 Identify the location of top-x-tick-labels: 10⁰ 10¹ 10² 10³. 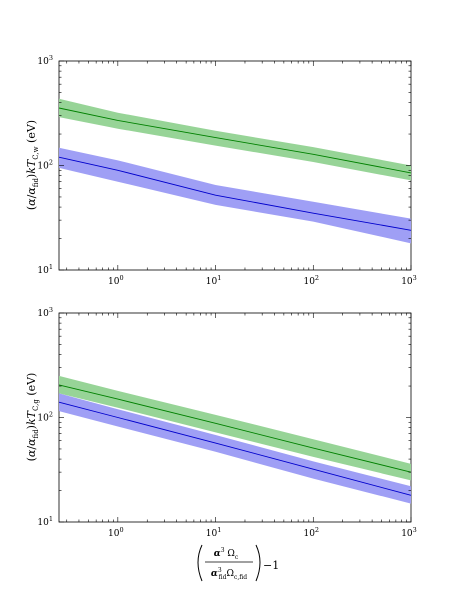
(262, 280).